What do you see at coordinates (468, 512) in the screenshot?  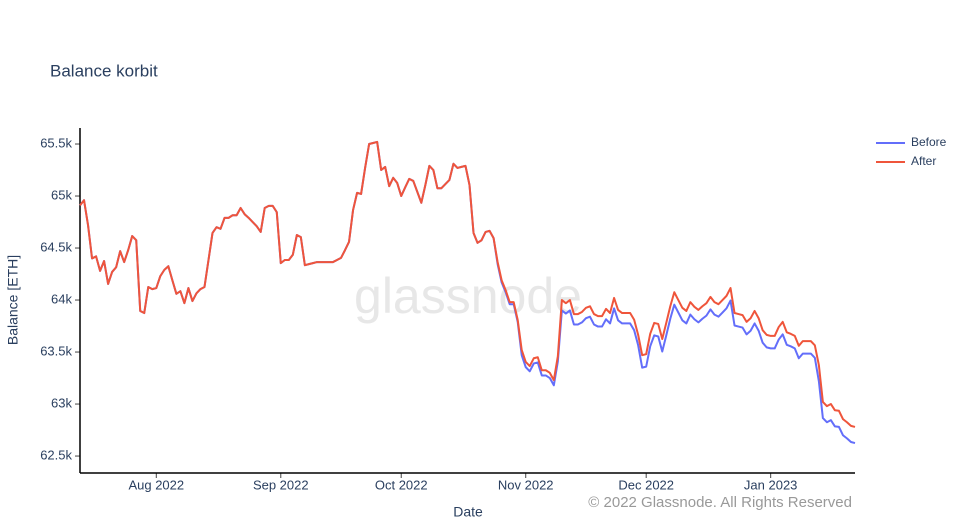 I see `x-axis-label: Date` at bounding box center [468, 512].